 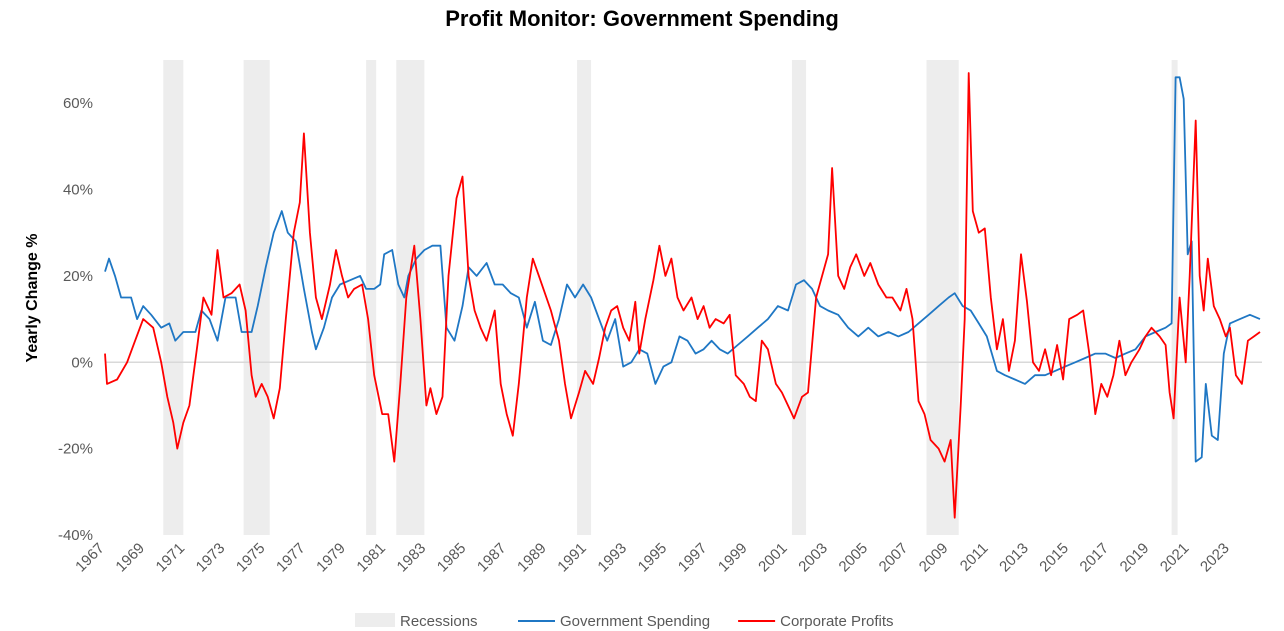 I want to click on x-tick-label: 1973, so click(x=211, y=558).